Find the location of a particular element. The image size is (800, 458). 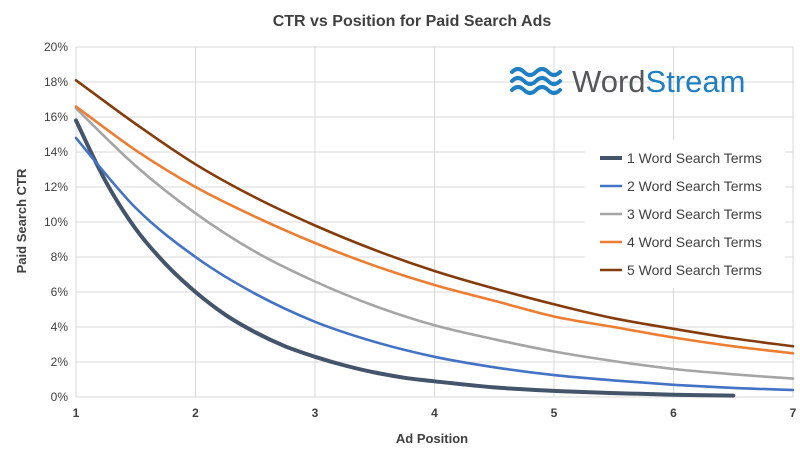

waves-icon is located at coordinates (536, 81).